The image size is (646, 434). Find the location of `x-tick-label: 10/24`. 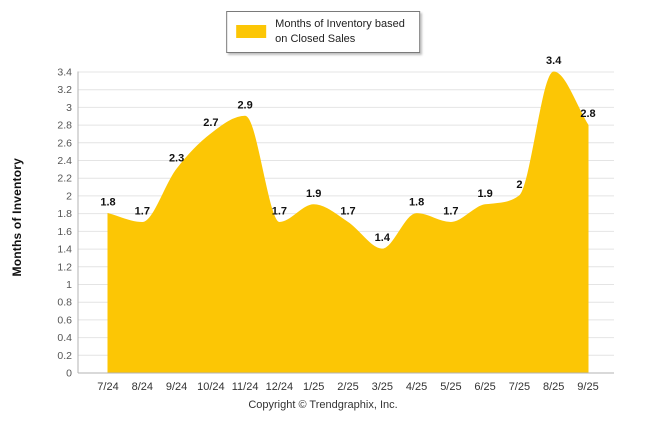

x-tick-label: 10/24 is located at coordinates (211, 387).